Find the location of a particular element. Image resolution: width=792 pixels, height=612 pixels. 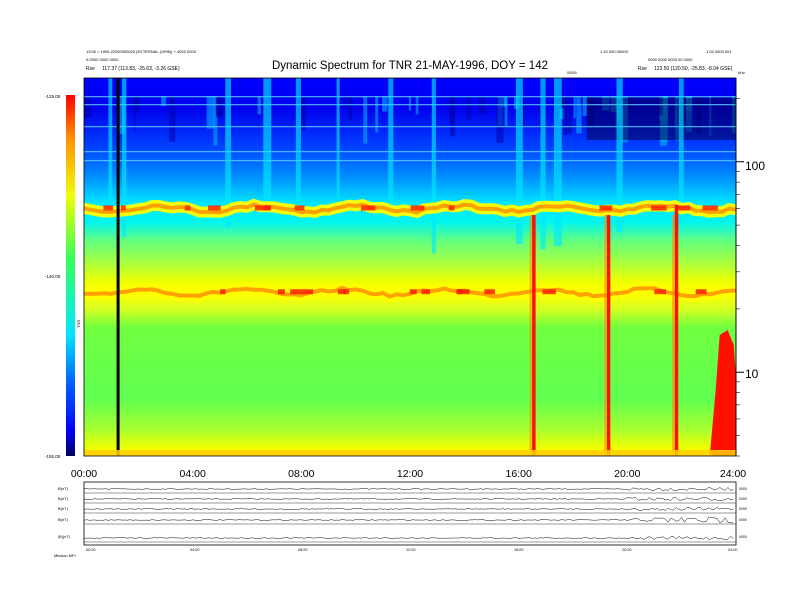

mag-right-label-5: 0000 is located at coordinates (743, 537).